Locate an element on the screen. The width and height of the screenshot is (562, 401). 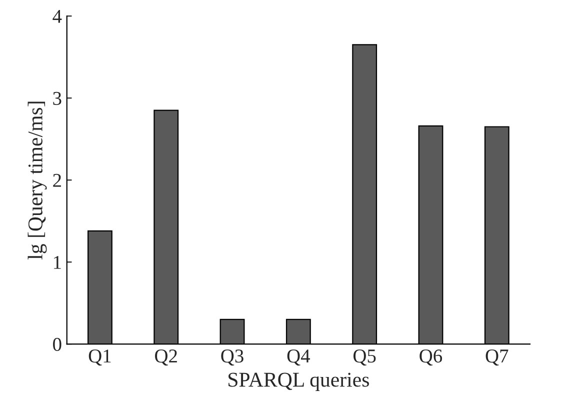
y-tick-label: 2 is located at coordinates (57, 180).